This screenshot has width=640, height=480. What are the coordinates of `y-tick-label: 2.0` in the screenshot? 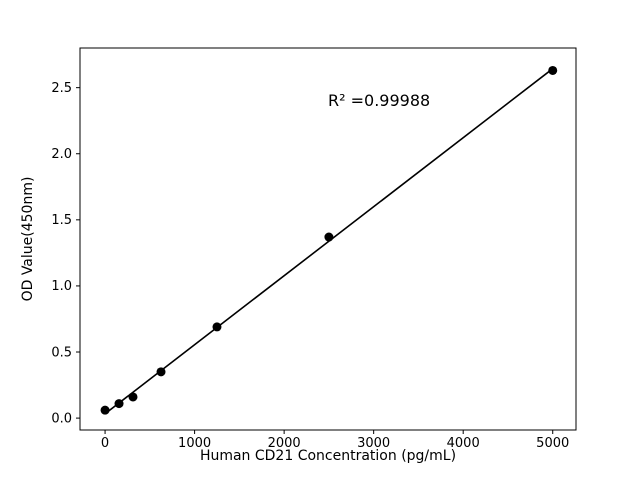 It's located at (61, 154).